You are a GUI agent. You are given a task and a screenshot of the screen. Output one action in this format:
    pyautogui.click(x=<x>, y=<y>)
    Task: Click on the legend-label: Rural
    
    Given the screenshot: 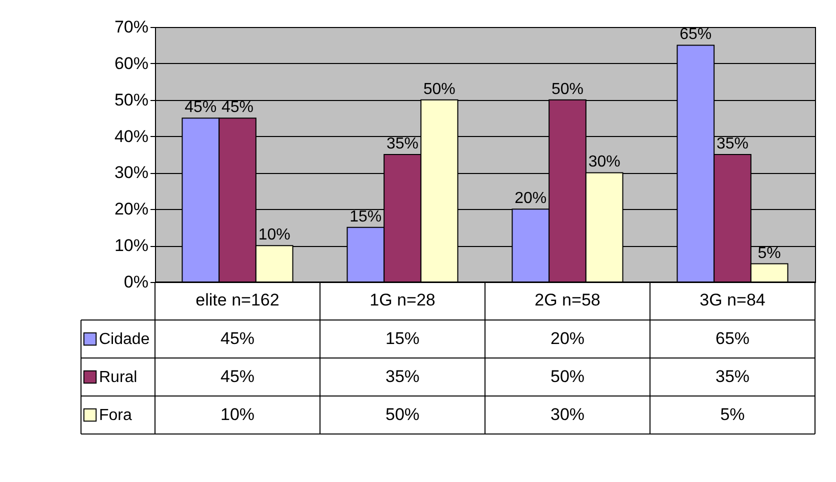 What is the action you would take?
    pyautogui.click(x=118, y=377)
    